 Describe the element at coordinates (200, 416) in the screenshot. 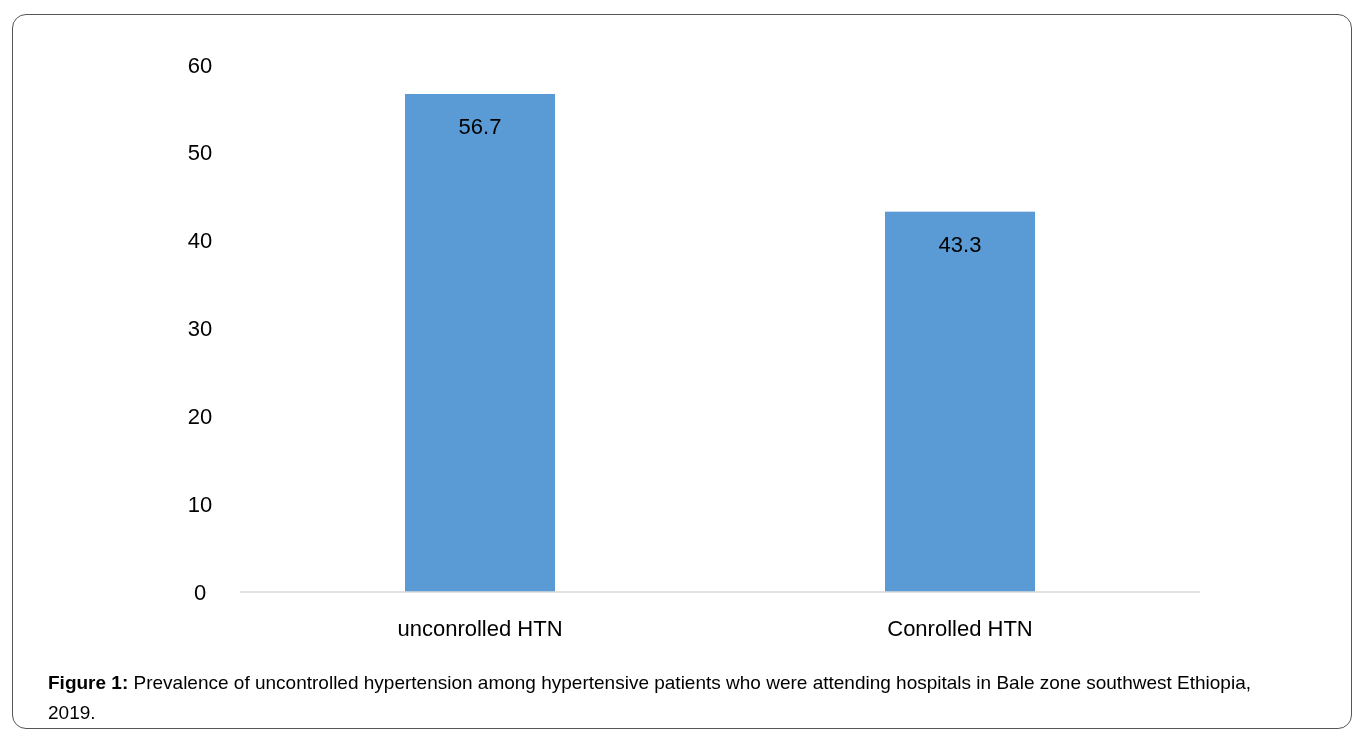

I see `y-tick-label: 20` at that location.